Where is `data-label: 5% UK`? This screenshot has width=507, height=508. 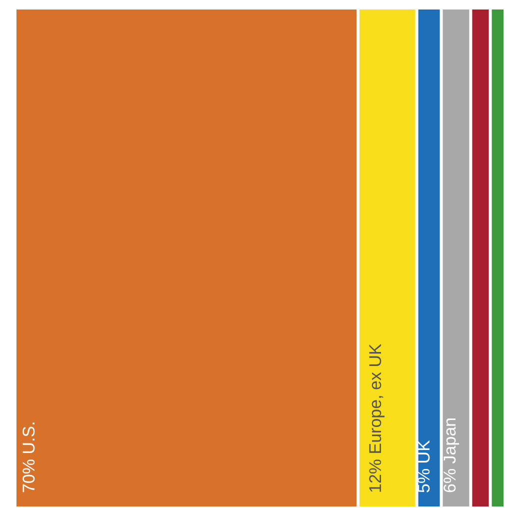
data-label: 5% UK is located at coordinates (424, 466).